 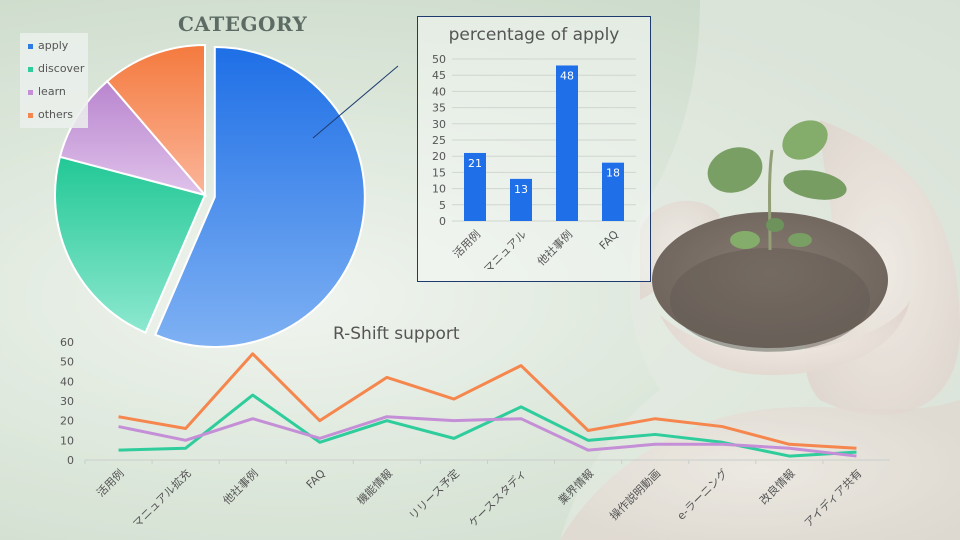 I want to click on bar-y-tick-label: 45, so click(x=439, y=75).